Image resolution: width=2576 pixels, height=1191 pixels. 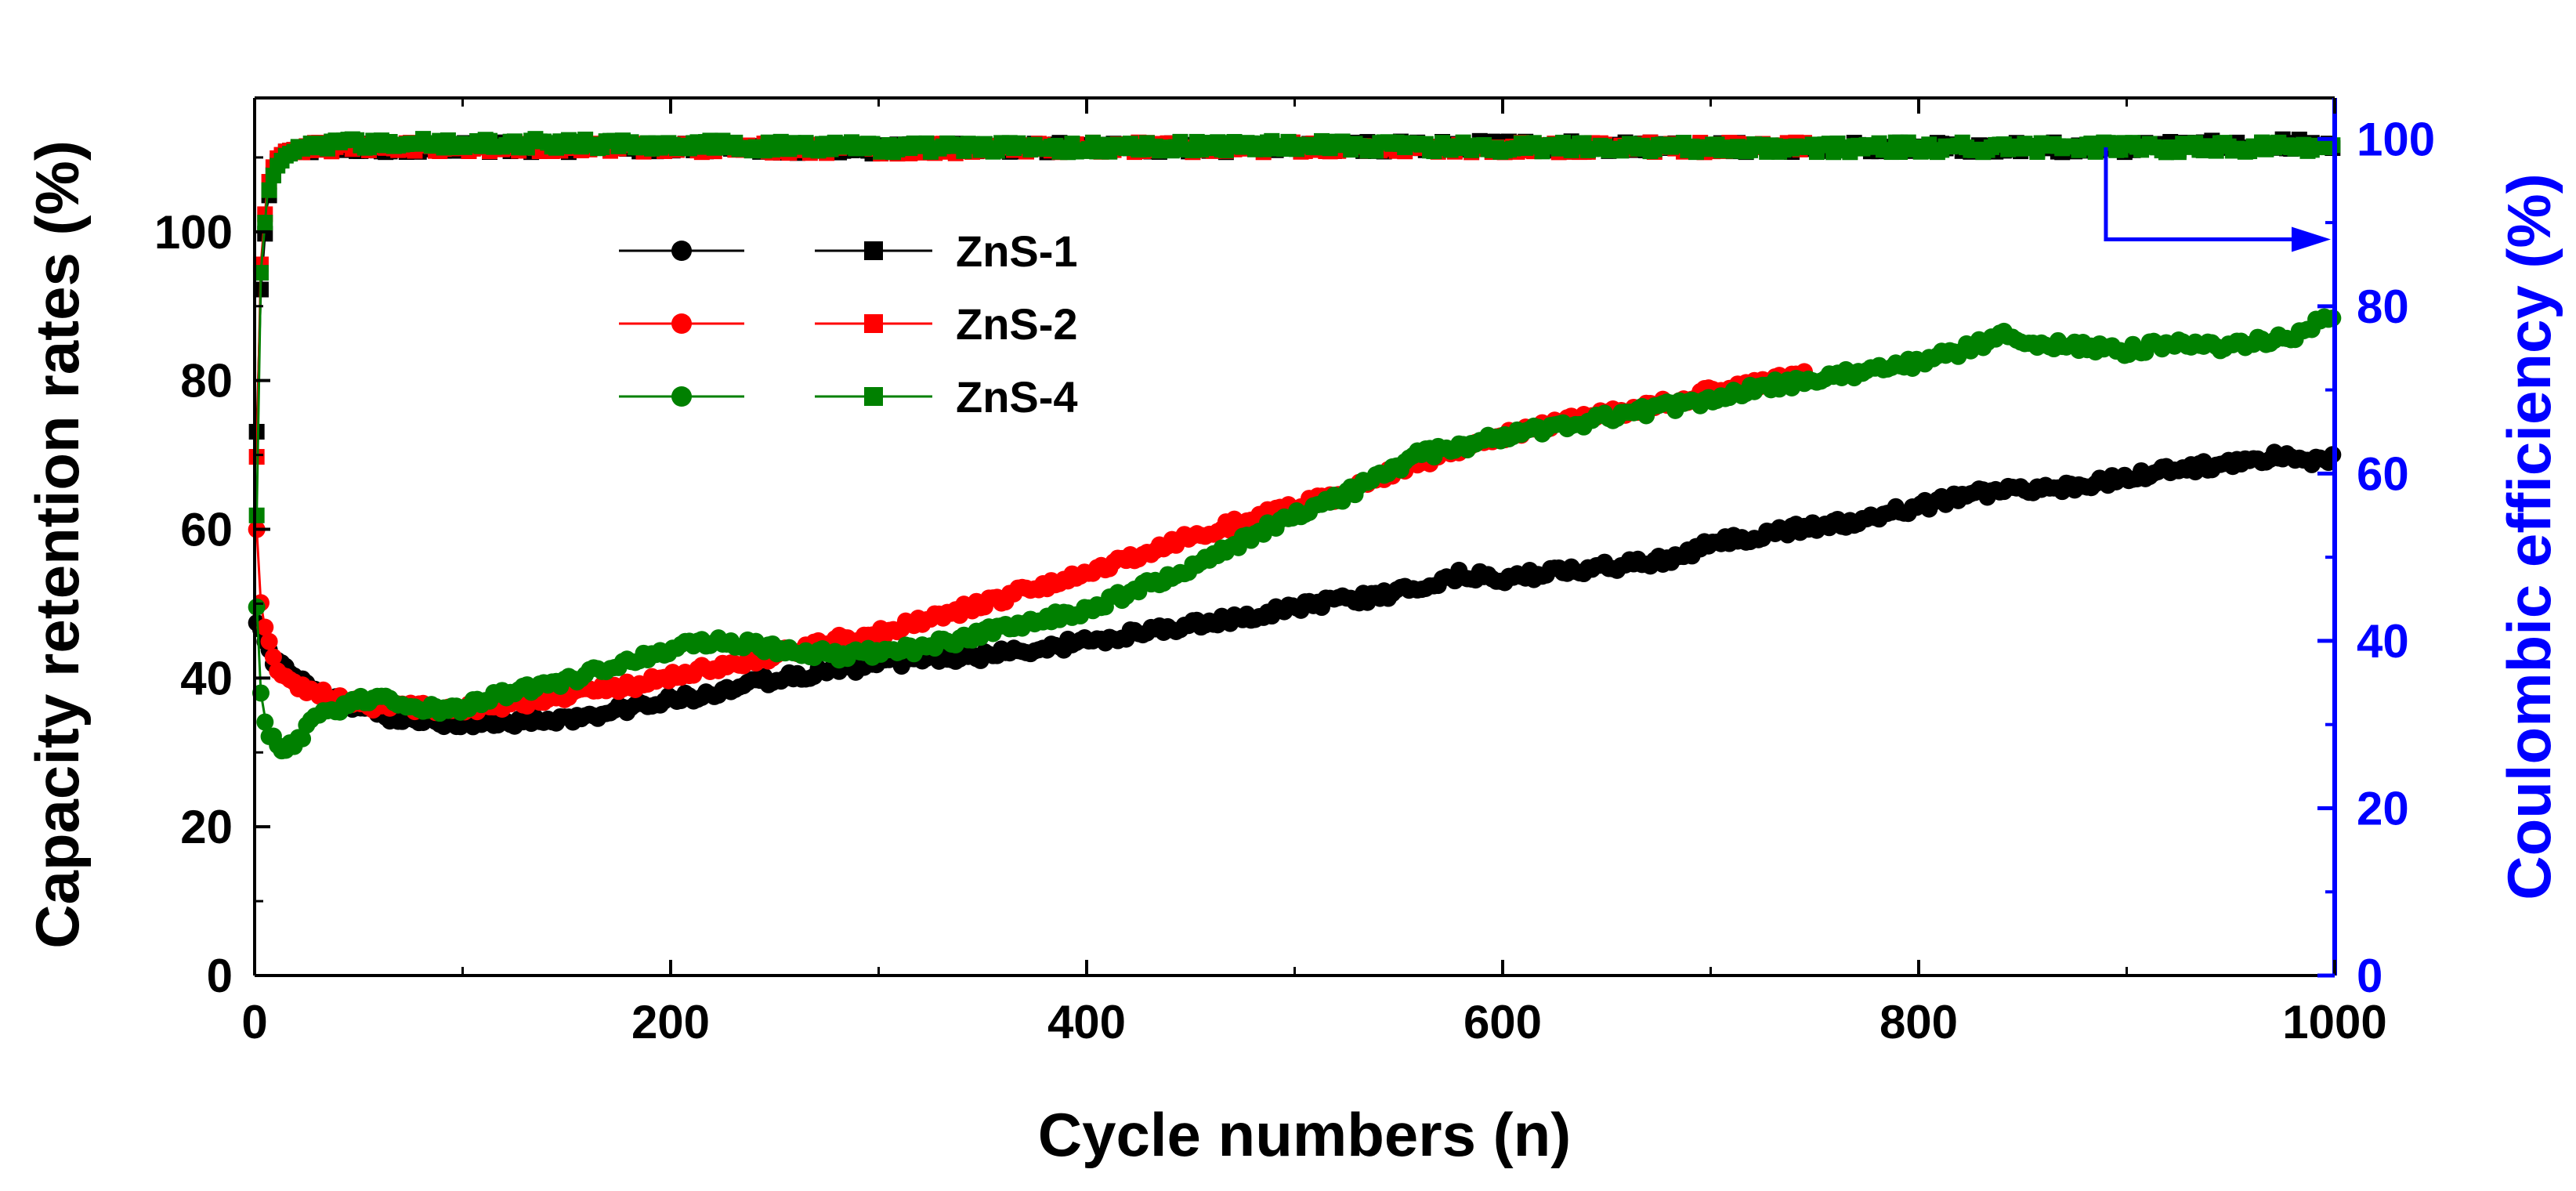 What do you see at coordinates (670, 1022) in the screenshot?
I see `x-tick-label: 200` at bounding box center [670, 1022].